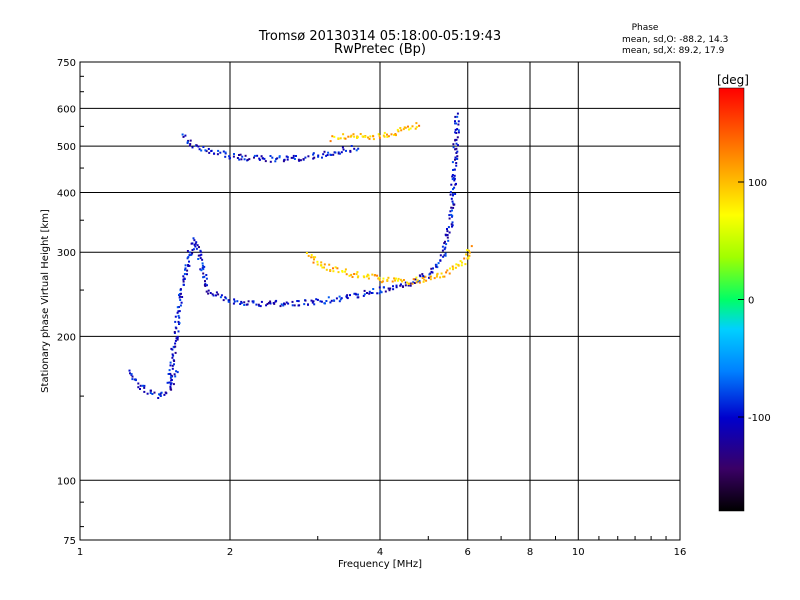  Describe the element at coordinates (66, 337) in the screenshot. I see `y-tick-label: 200` at that location.